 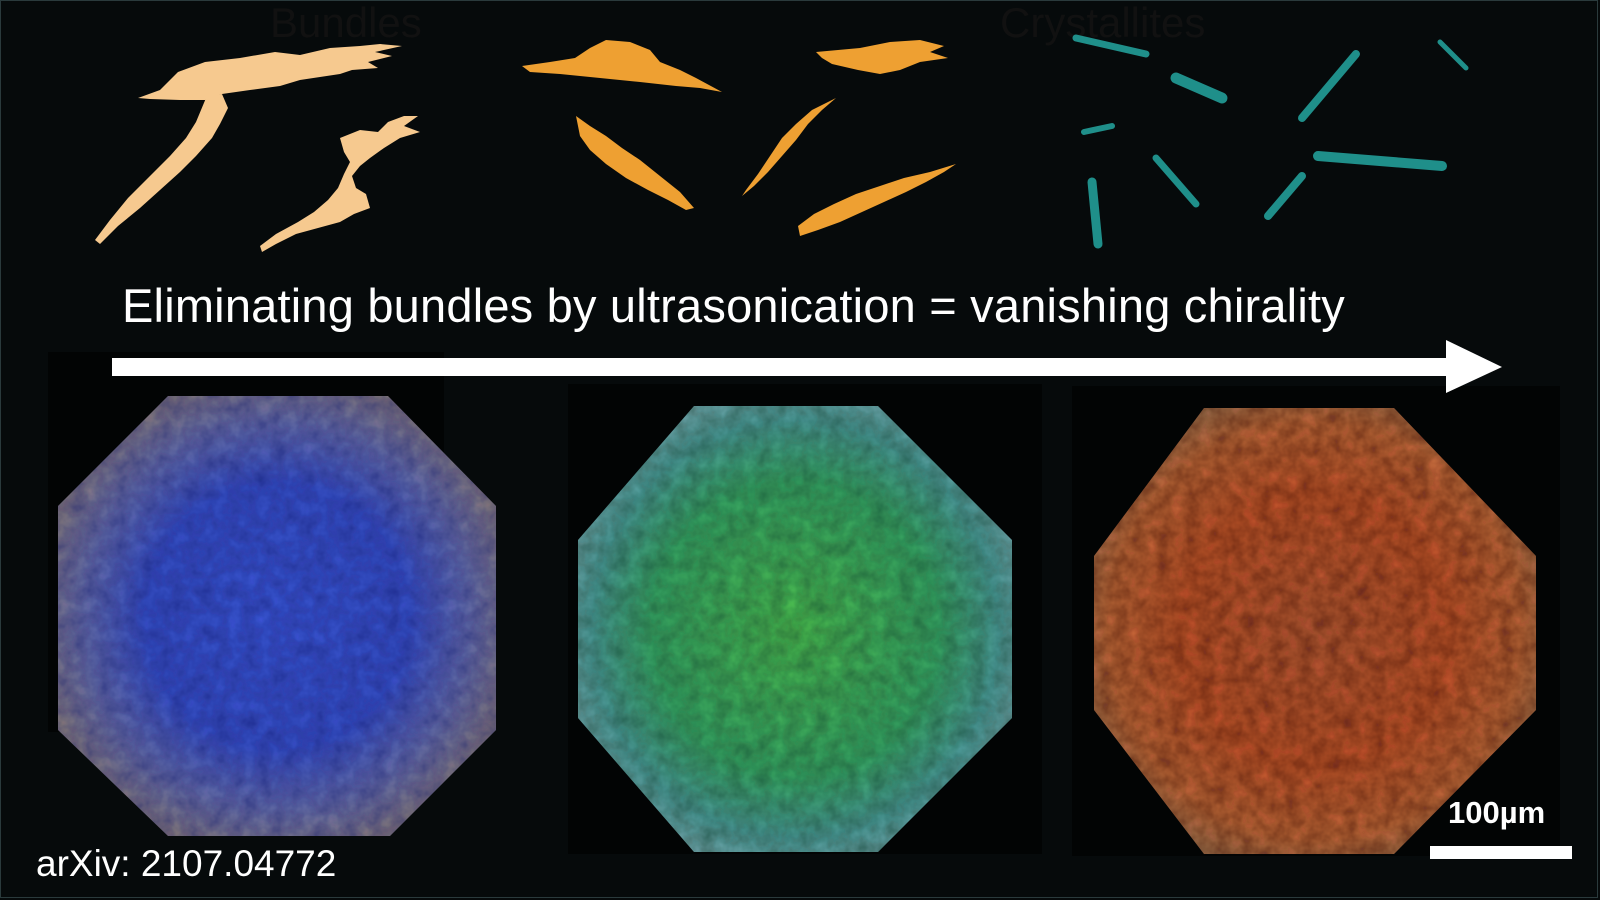 I want to click on crystallite-group, so click(x=1270, y=141).